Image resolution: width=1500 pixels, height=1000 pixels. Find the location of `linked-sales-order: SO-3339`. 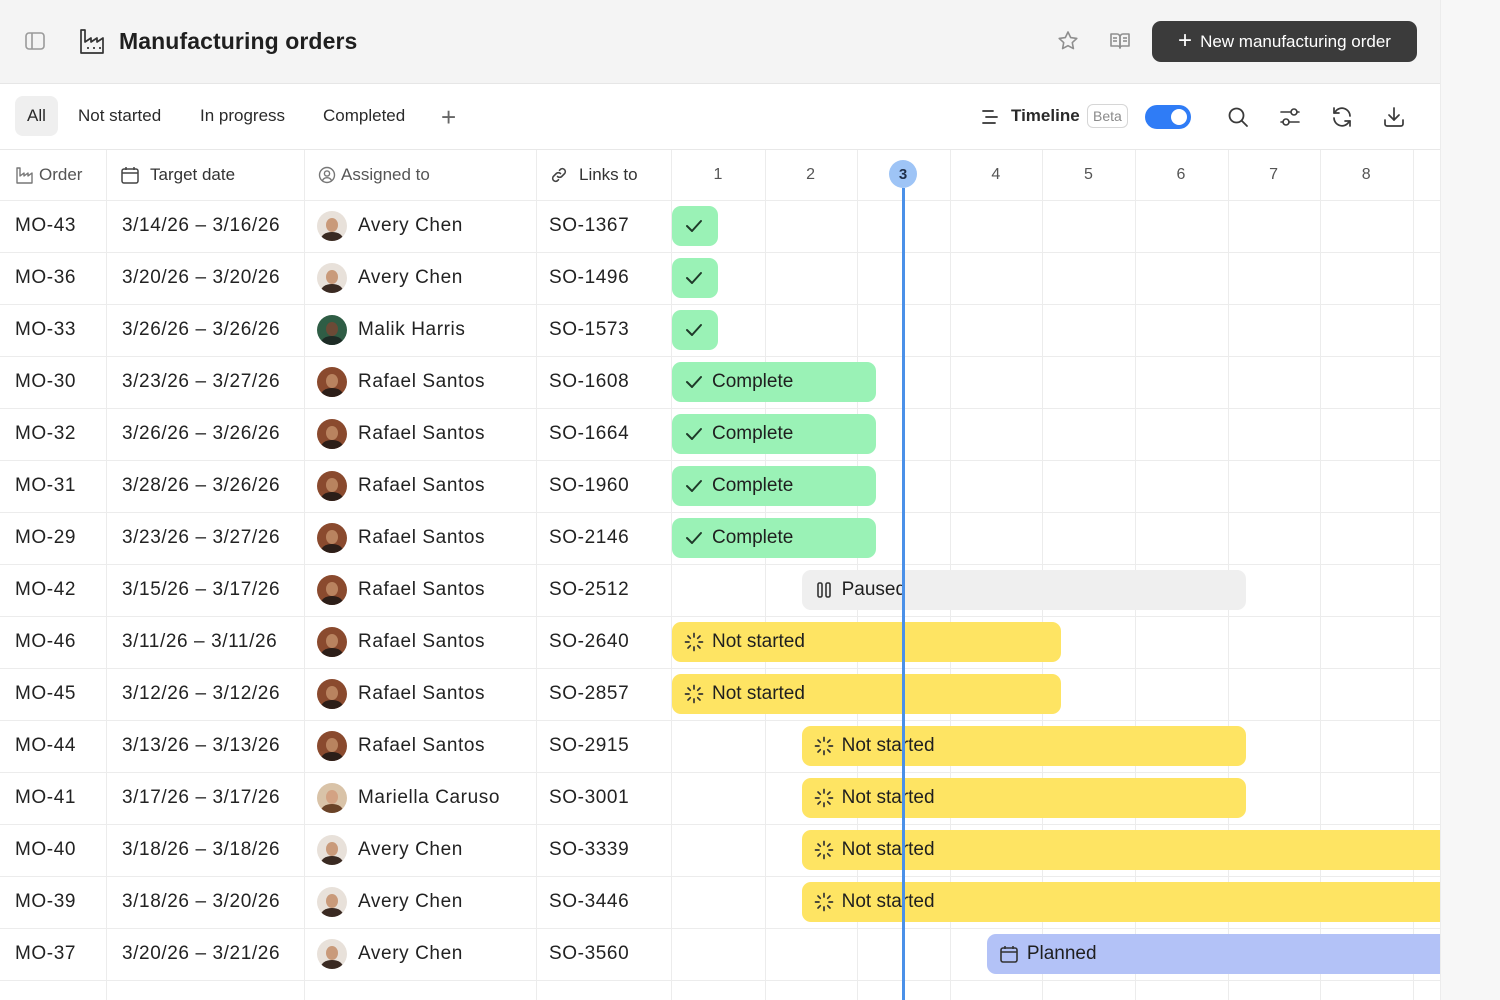

linked-sales-order: SO-3339 is located at coordinates (589, 849).